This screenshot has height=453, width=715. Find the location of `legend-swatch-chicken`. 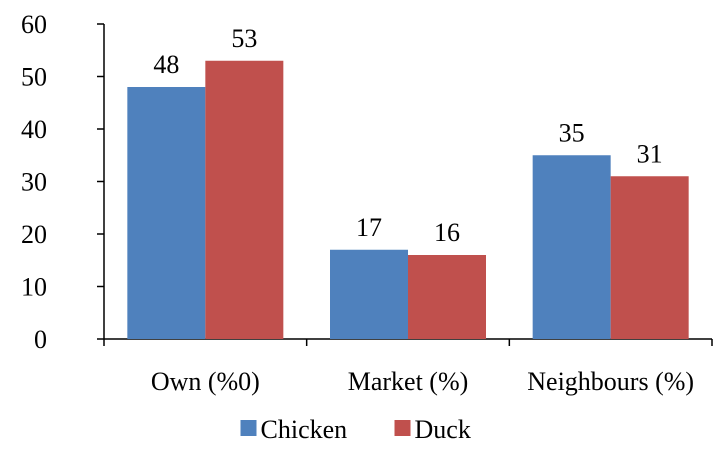

legend-swatch-chicken is located at coordinates (248, 428).